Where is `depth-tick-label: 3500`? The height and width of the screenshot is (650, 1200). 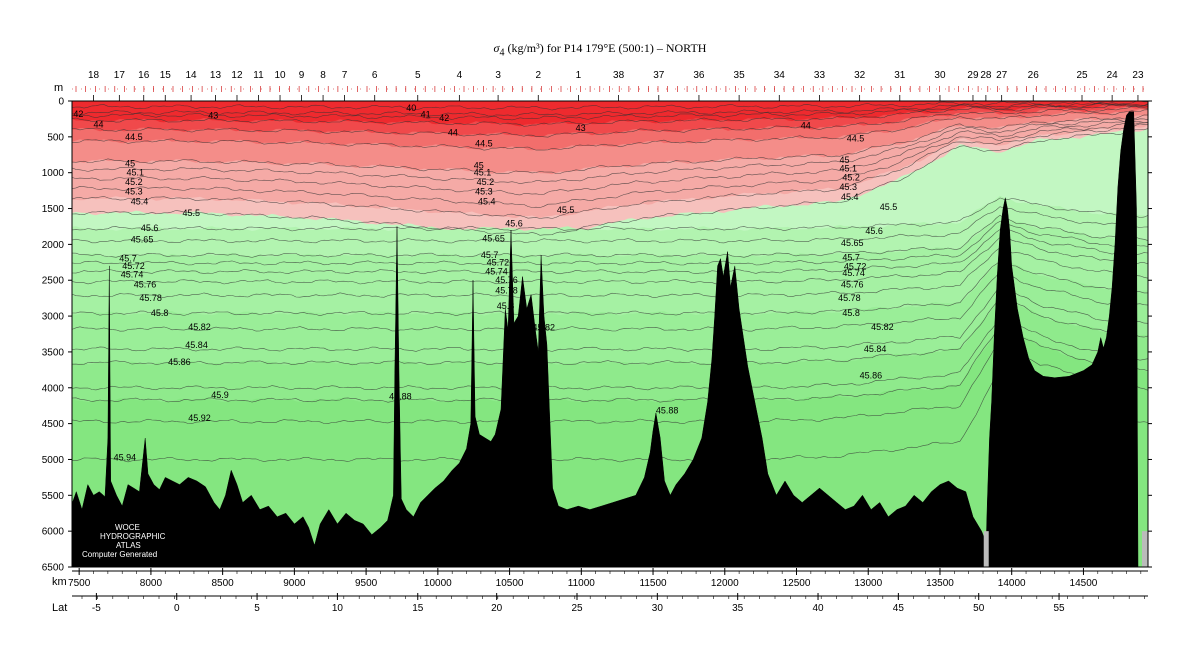
depth-tick-label: 3500 is located at coordinates (53, 352).